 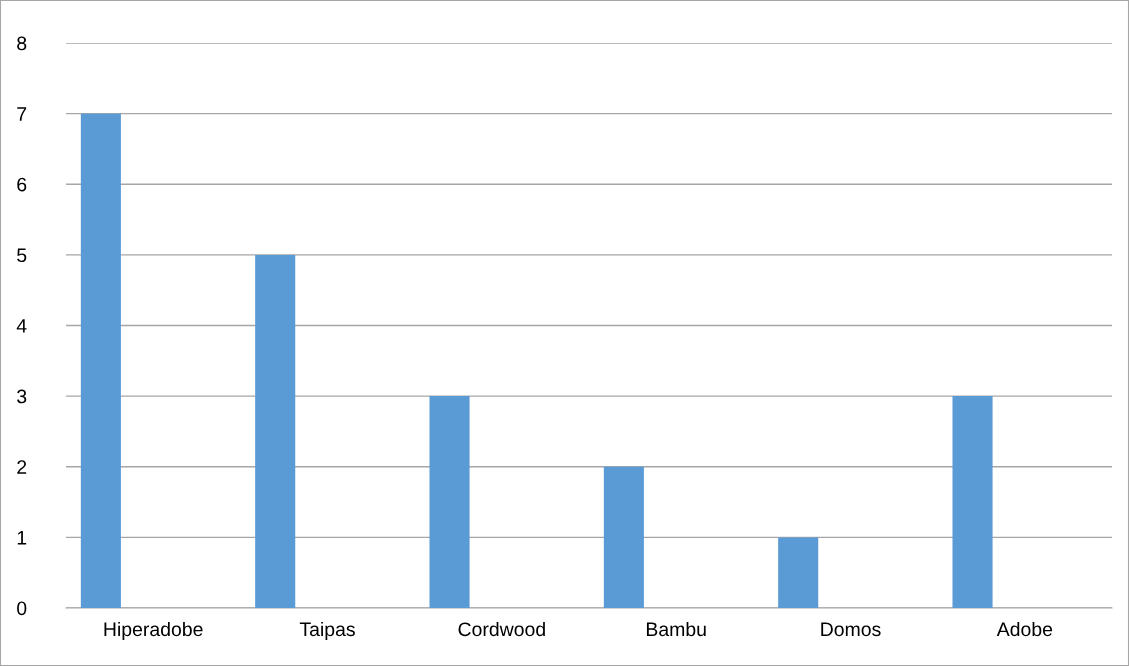 What do you see at coordinates (153, 631) in the screenshot?
I see `x-tick-label: Hiperadobe` at bounding box center [153, 631].